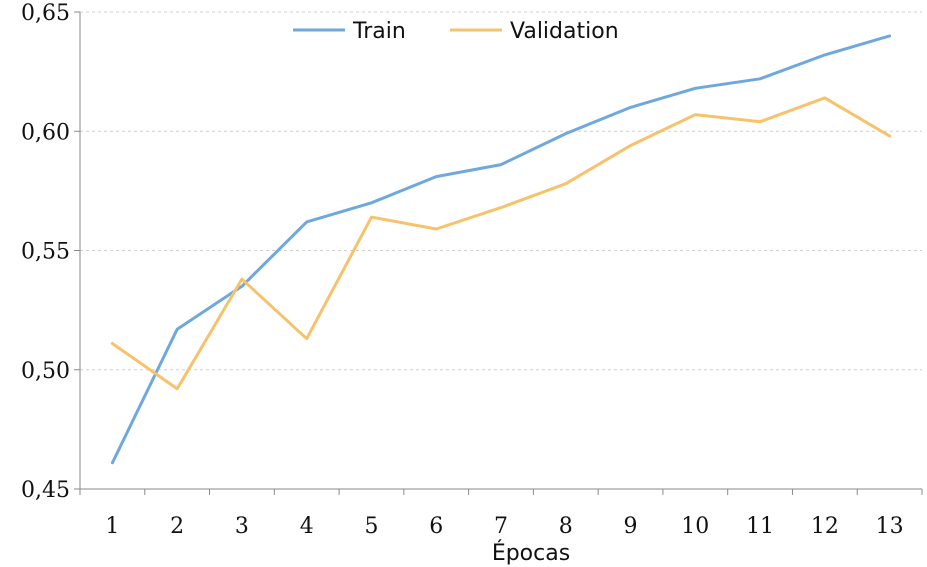 The image size is (927, 567). Describe the element at coordinates (45, 490) in the screenshot. I see `y-tick-label: 0,45` at that location.